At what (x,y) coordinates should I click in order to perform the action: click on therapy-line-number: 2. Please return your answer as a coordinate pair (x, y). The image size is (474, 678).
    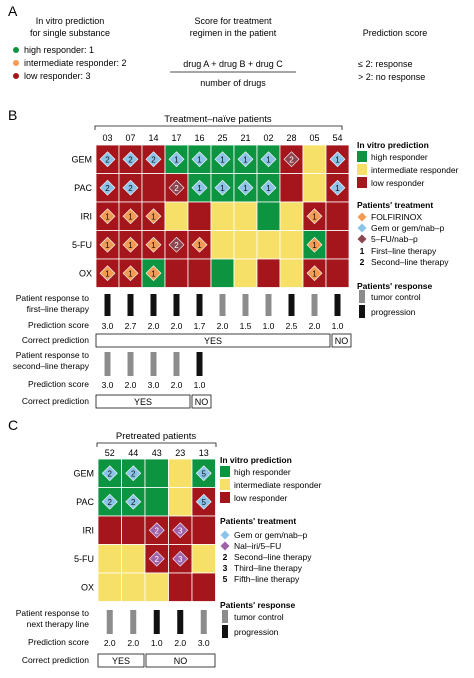
    Looking at the image, I should click on (176, 188).